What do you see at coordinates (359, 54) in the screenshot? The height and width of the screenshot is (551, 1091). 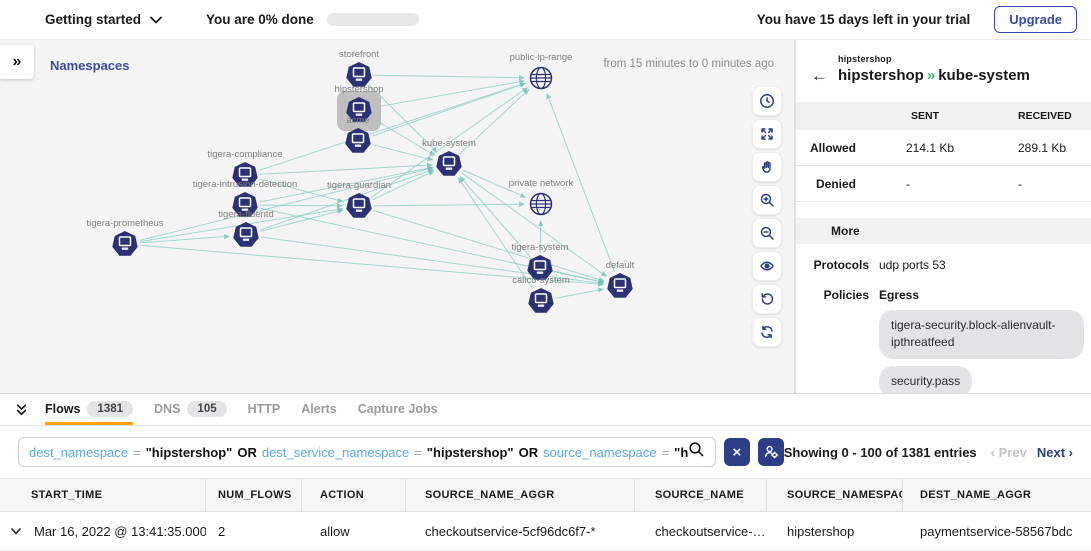 I see `graph-node-label: storefront` at bounding box center [359, 54].